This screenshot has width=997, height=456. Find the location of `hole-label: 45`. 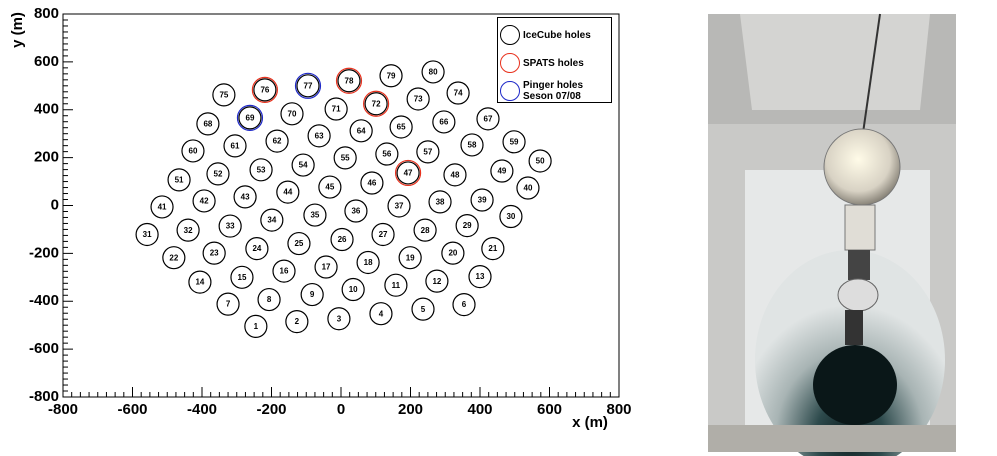

hole-label: 45 is located at coordinates (329, 187).